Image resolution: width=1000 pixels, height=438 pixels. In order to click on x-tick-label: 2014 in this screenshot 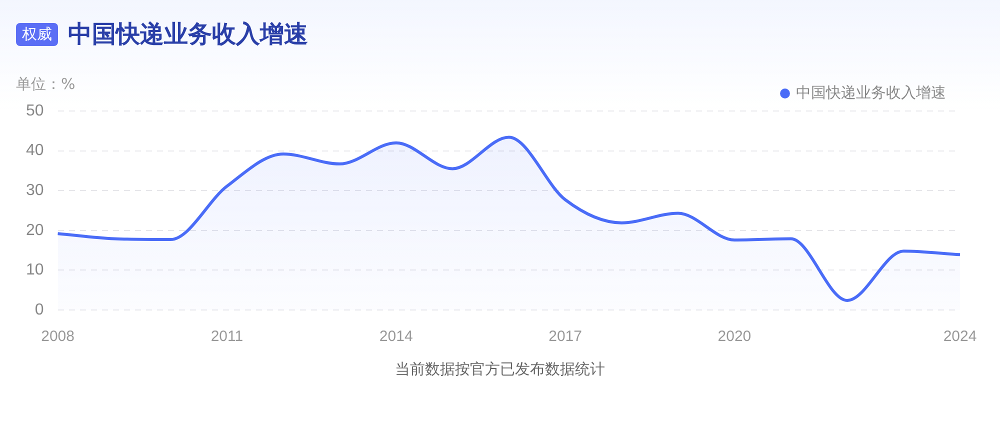, I will do `click(396, 337)`.